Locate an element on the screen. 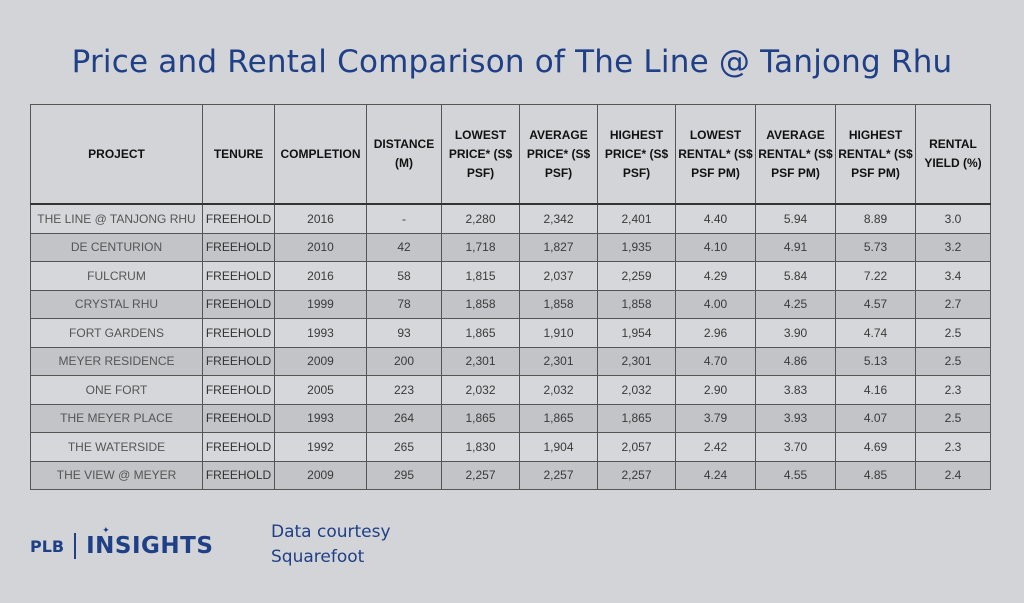  cell-yield: 3.2 is located at coordinates (953, 247).